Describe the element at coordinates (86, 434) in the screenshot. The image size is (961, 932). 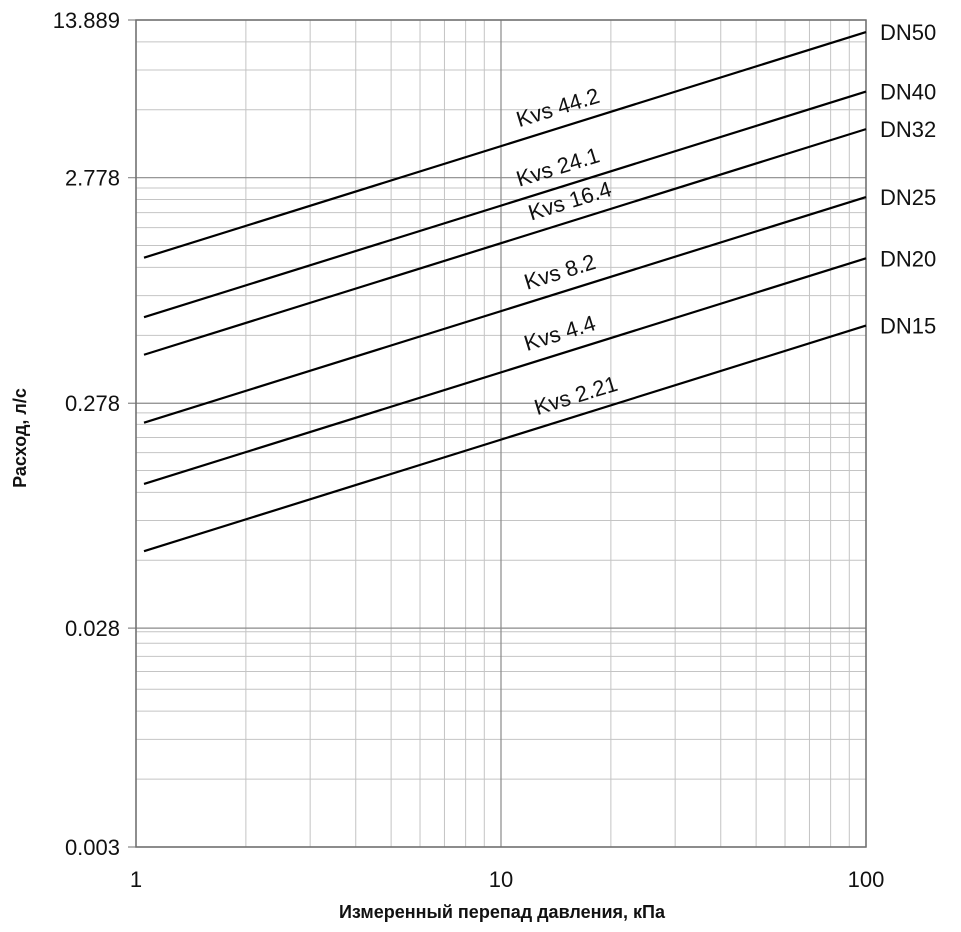
I see `y-tick-labels: 0.003 0.028 0.278 2.778 13.889` at that location.